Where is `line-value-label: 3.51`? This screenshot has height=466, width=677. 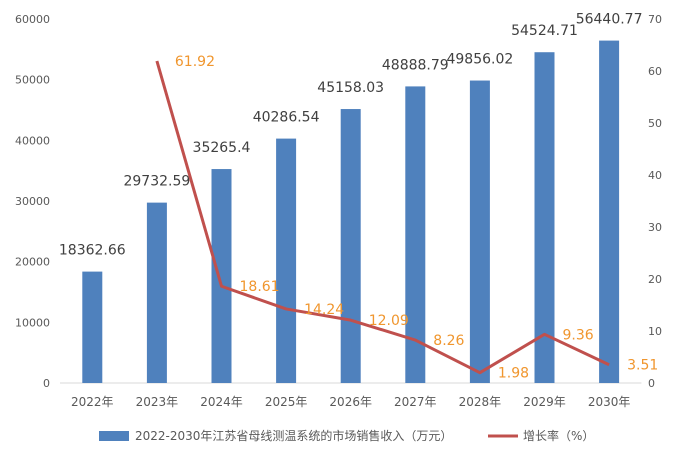
line-value-label: 3.51 is located at coordinates (642, 366).